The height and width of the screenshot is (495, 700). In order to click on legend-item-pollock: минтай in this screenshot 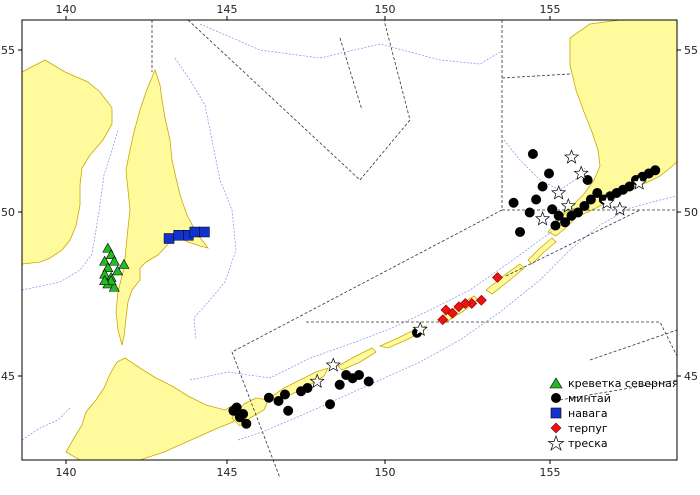, I will do `click(581, 398)`.